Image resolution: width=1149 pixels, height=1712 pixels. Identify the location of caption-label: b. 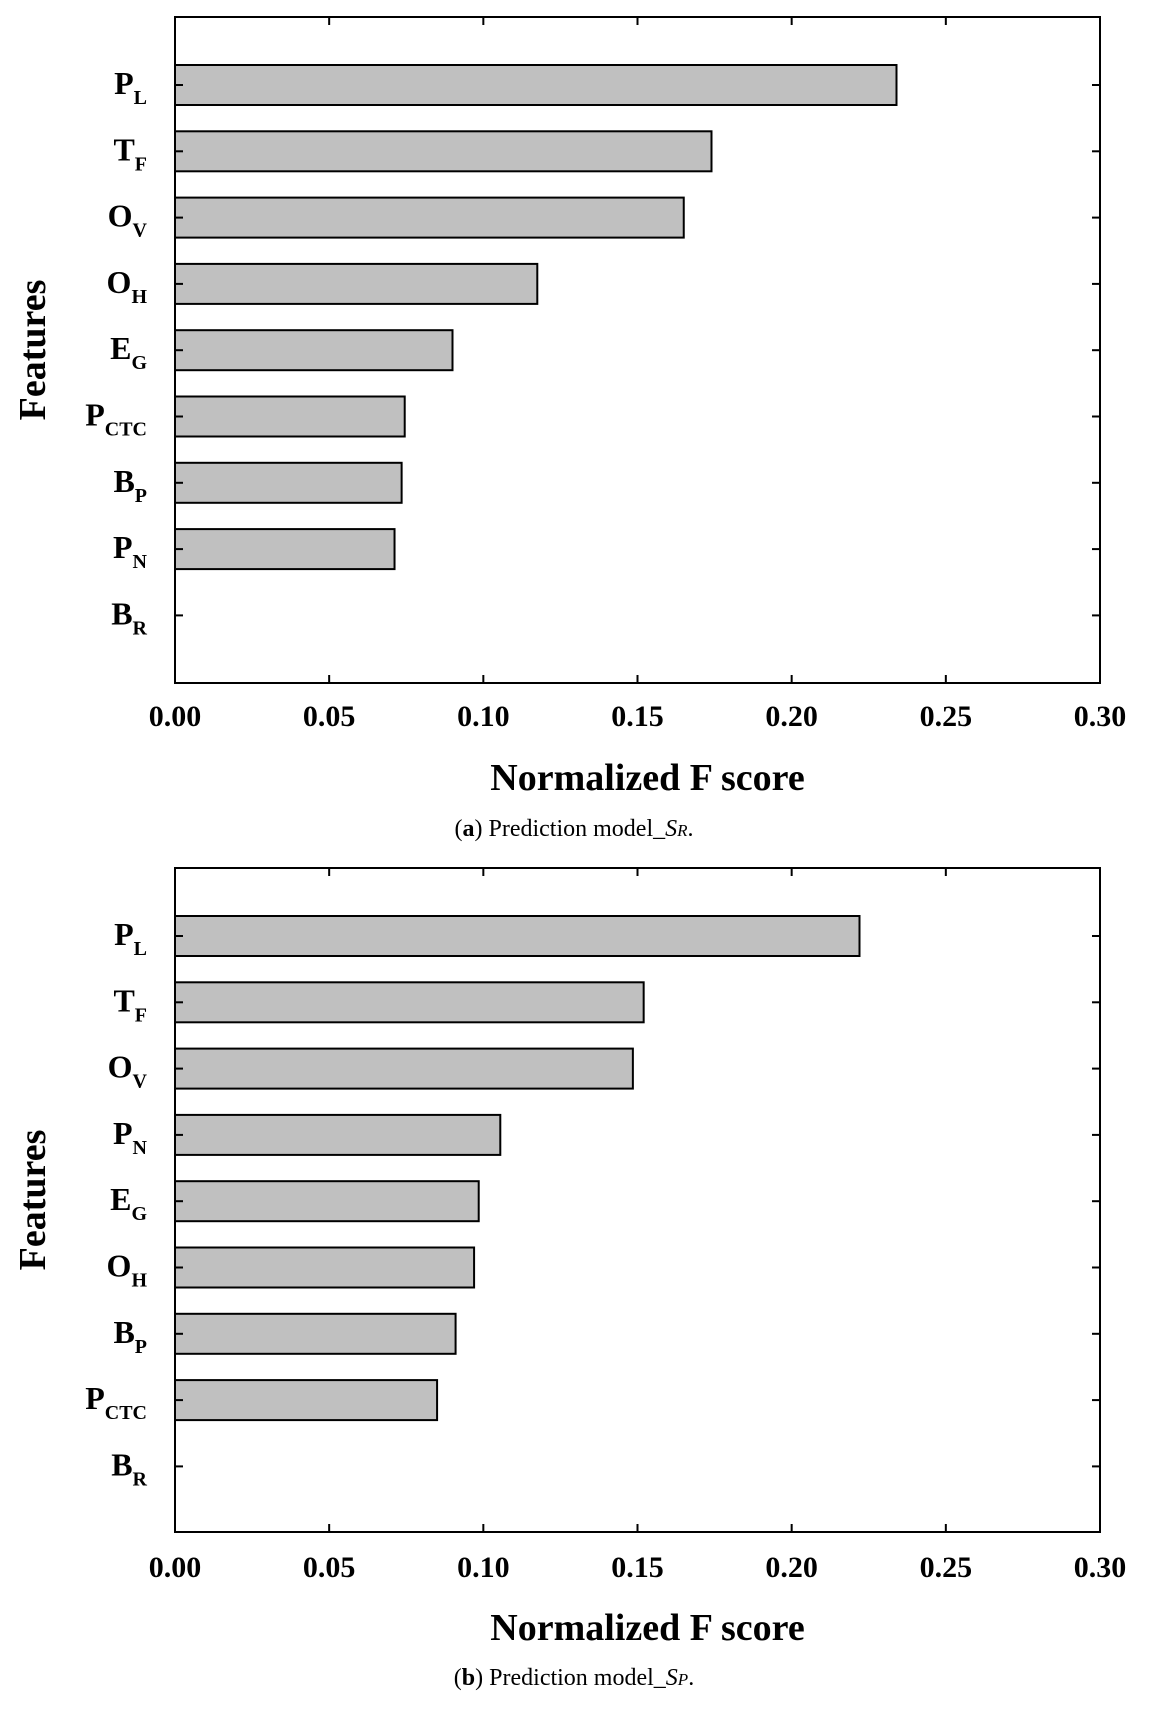
(468, 1678).